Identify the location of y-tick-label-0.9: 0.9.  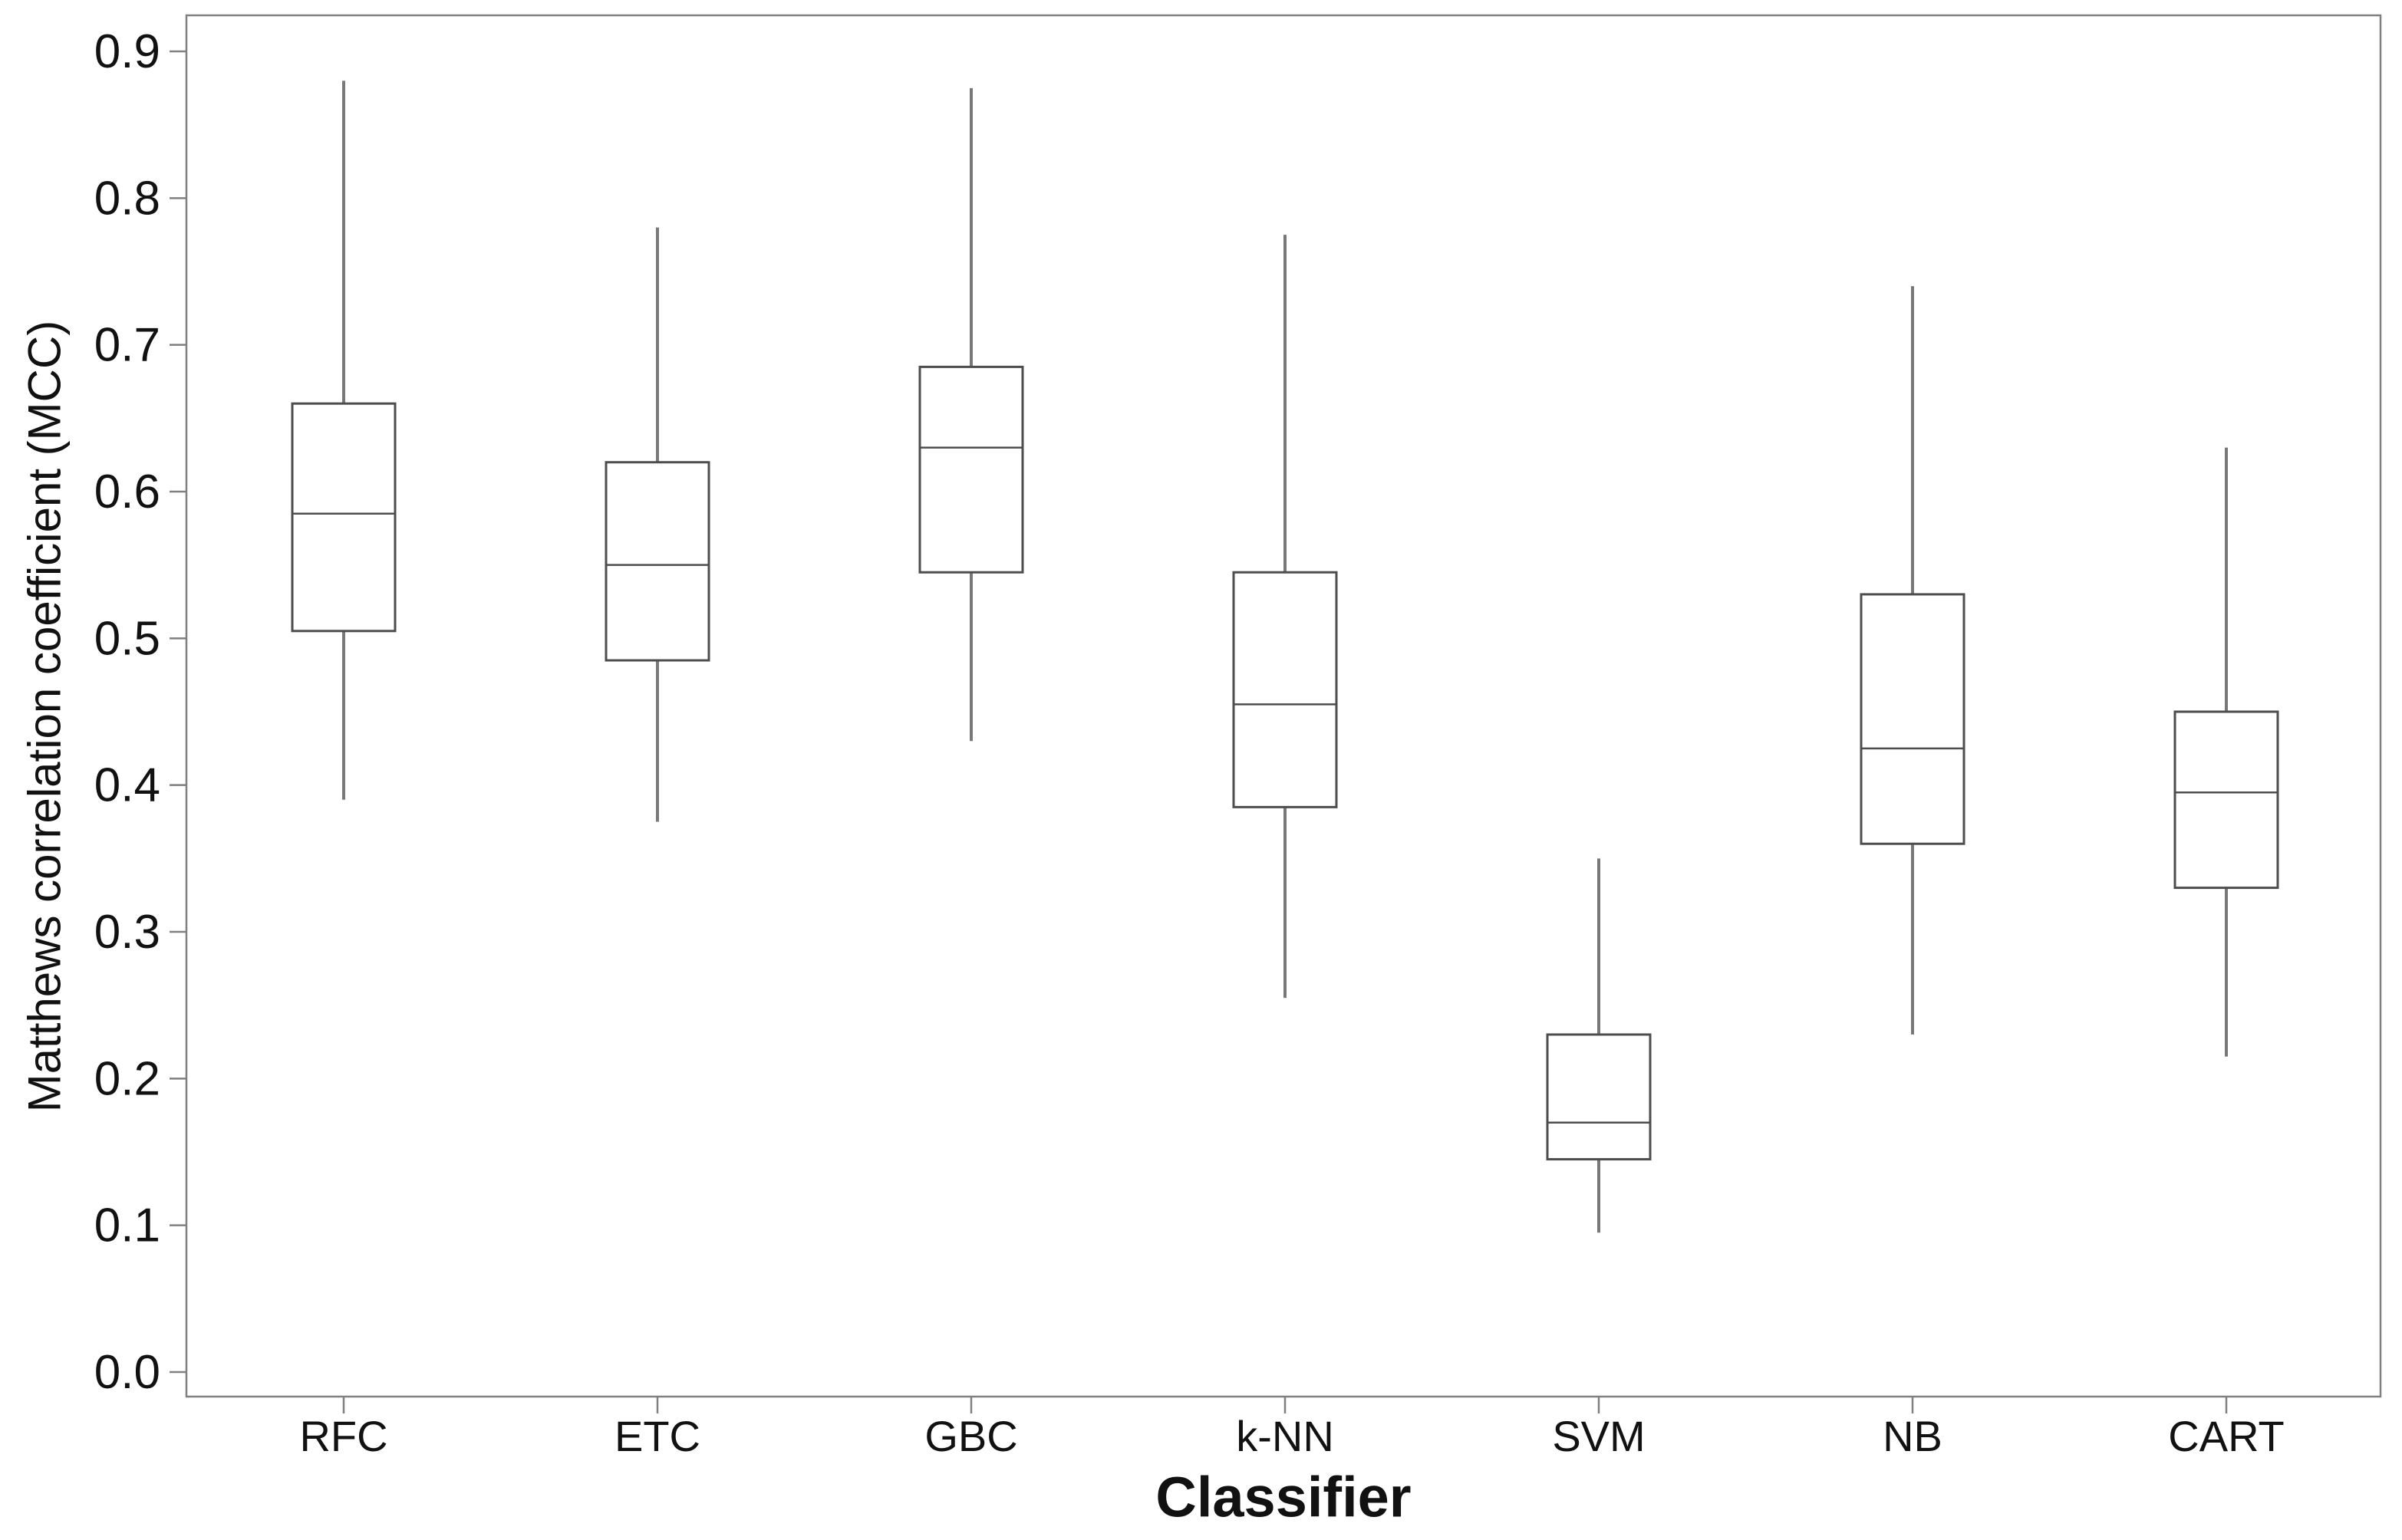
(127, 51).